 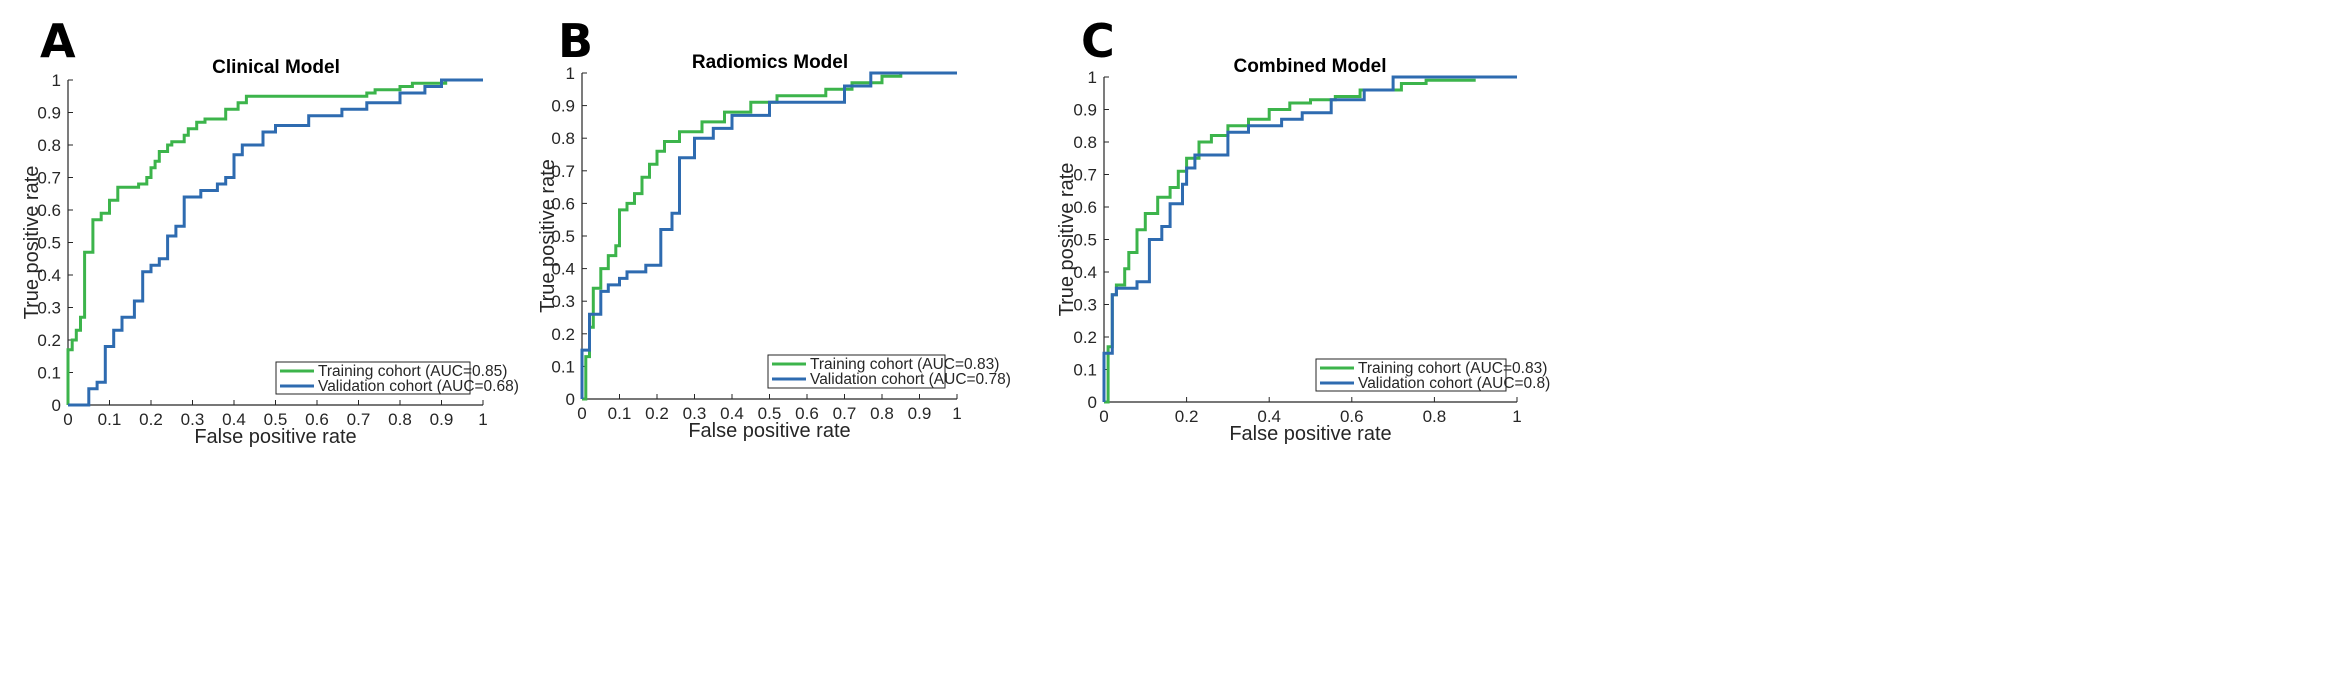 I want to click on panel-letter-c: C, so click(x=1098, y=41).